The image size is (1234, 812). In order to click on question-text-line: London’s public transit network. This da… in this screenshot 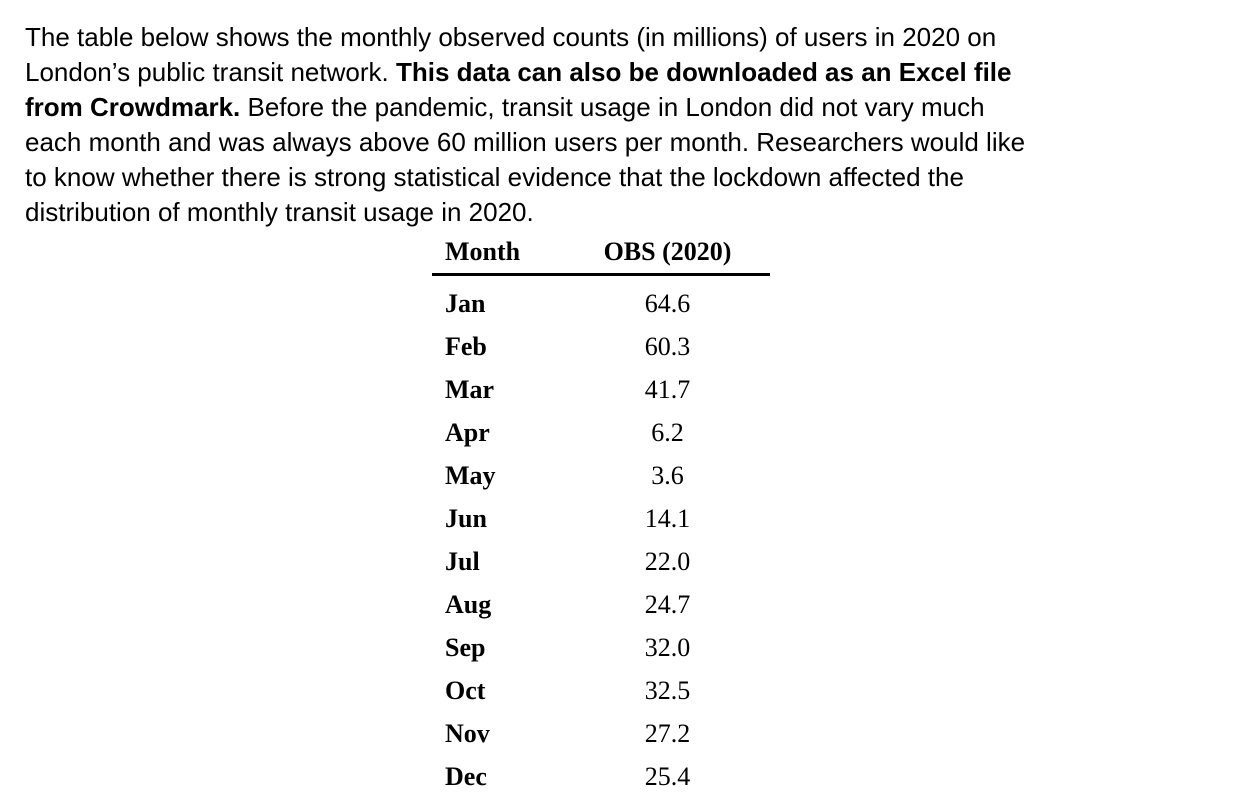, I will do `click(607, 72)`.